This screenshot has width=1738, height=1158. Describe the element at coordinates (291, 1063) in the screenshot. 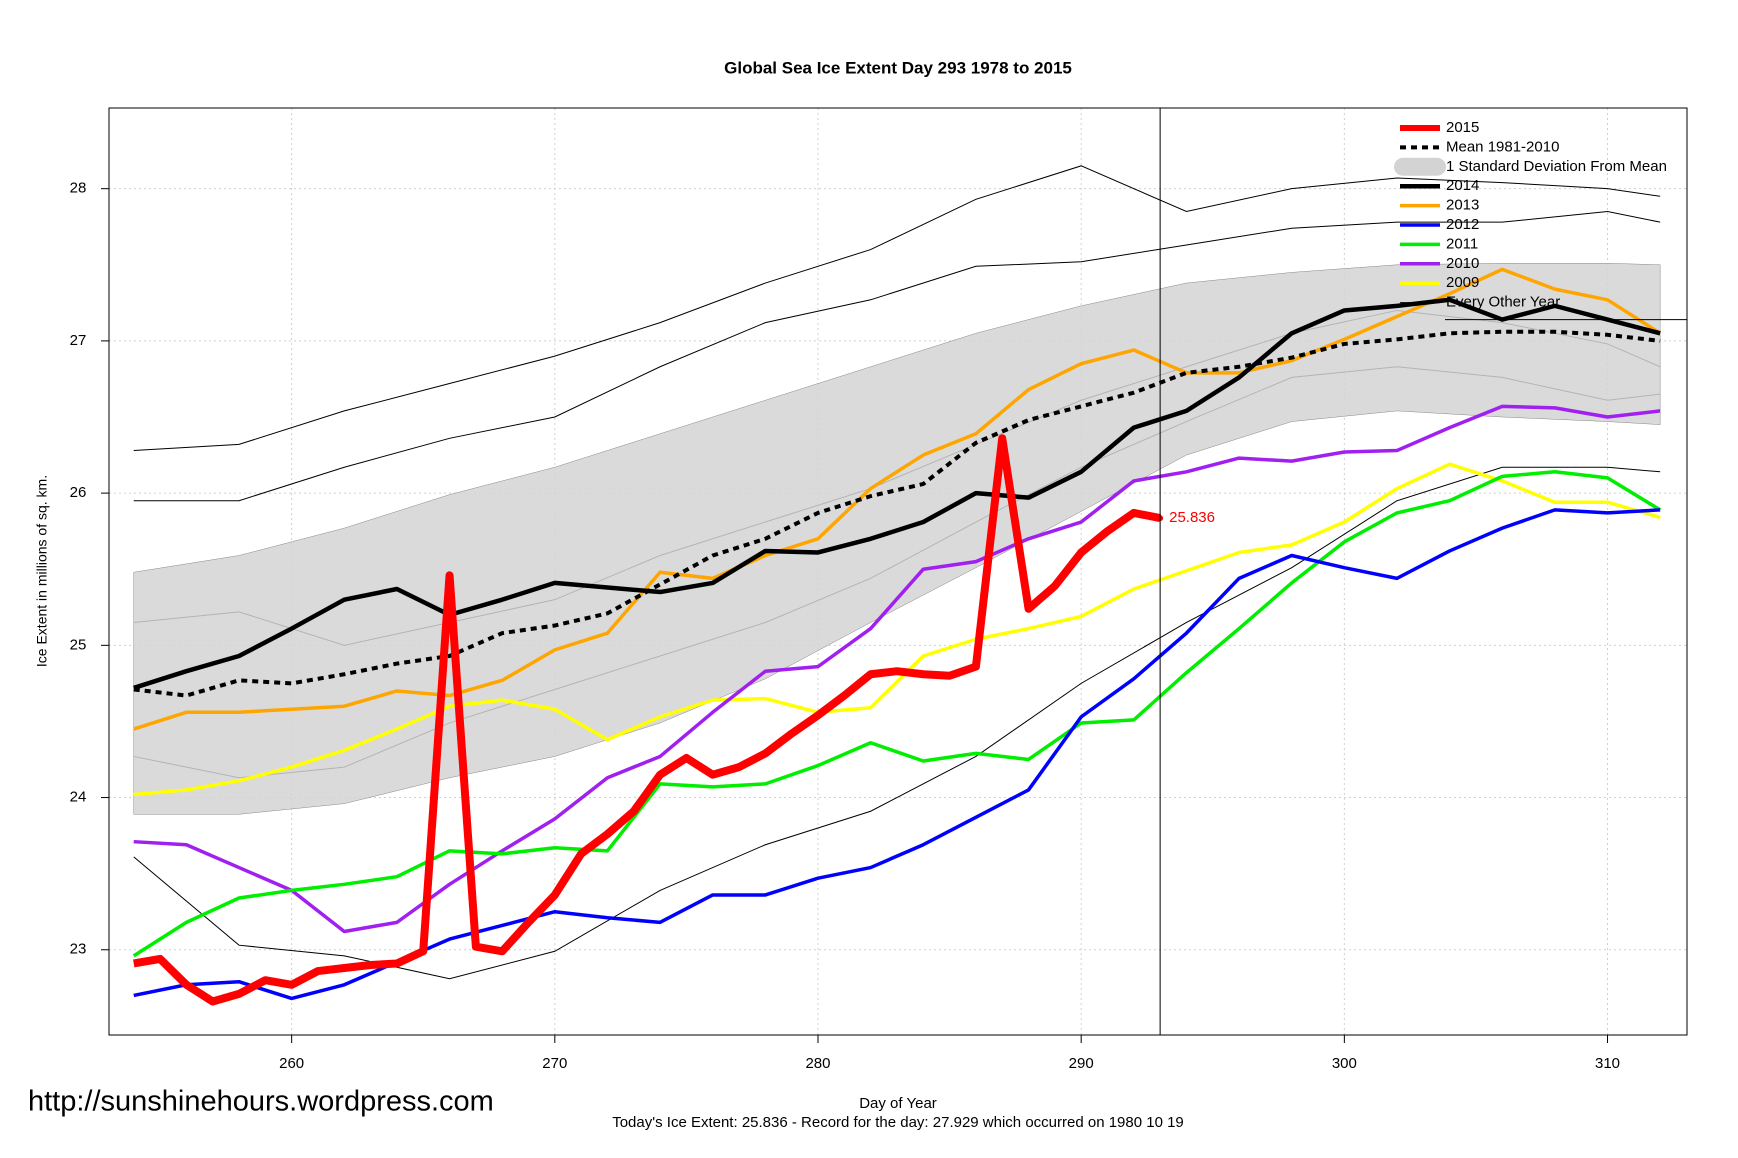

I see `x-tick-label: 260` at that location.